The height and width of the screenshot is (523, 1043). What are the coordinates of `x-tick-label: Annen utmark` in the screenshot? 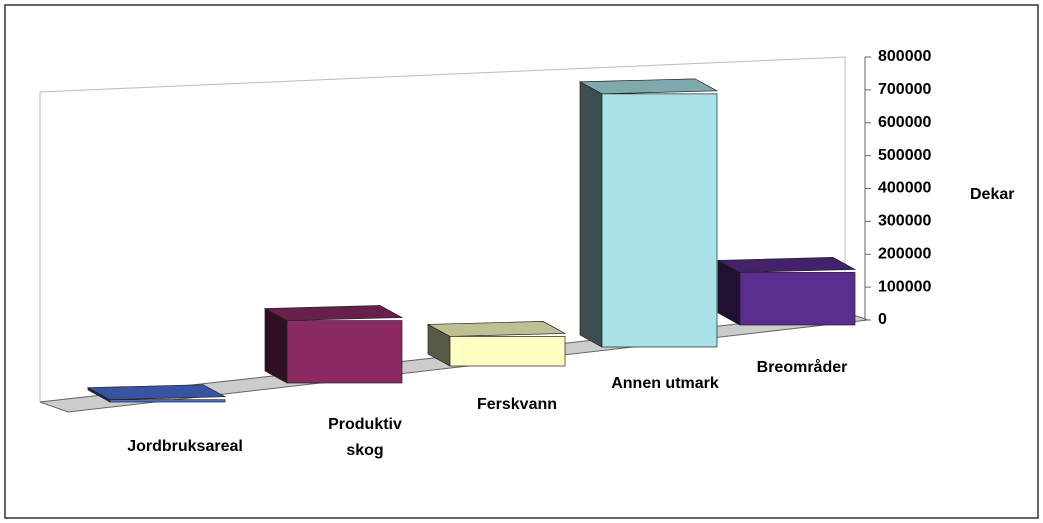 It's located at (665, 383).